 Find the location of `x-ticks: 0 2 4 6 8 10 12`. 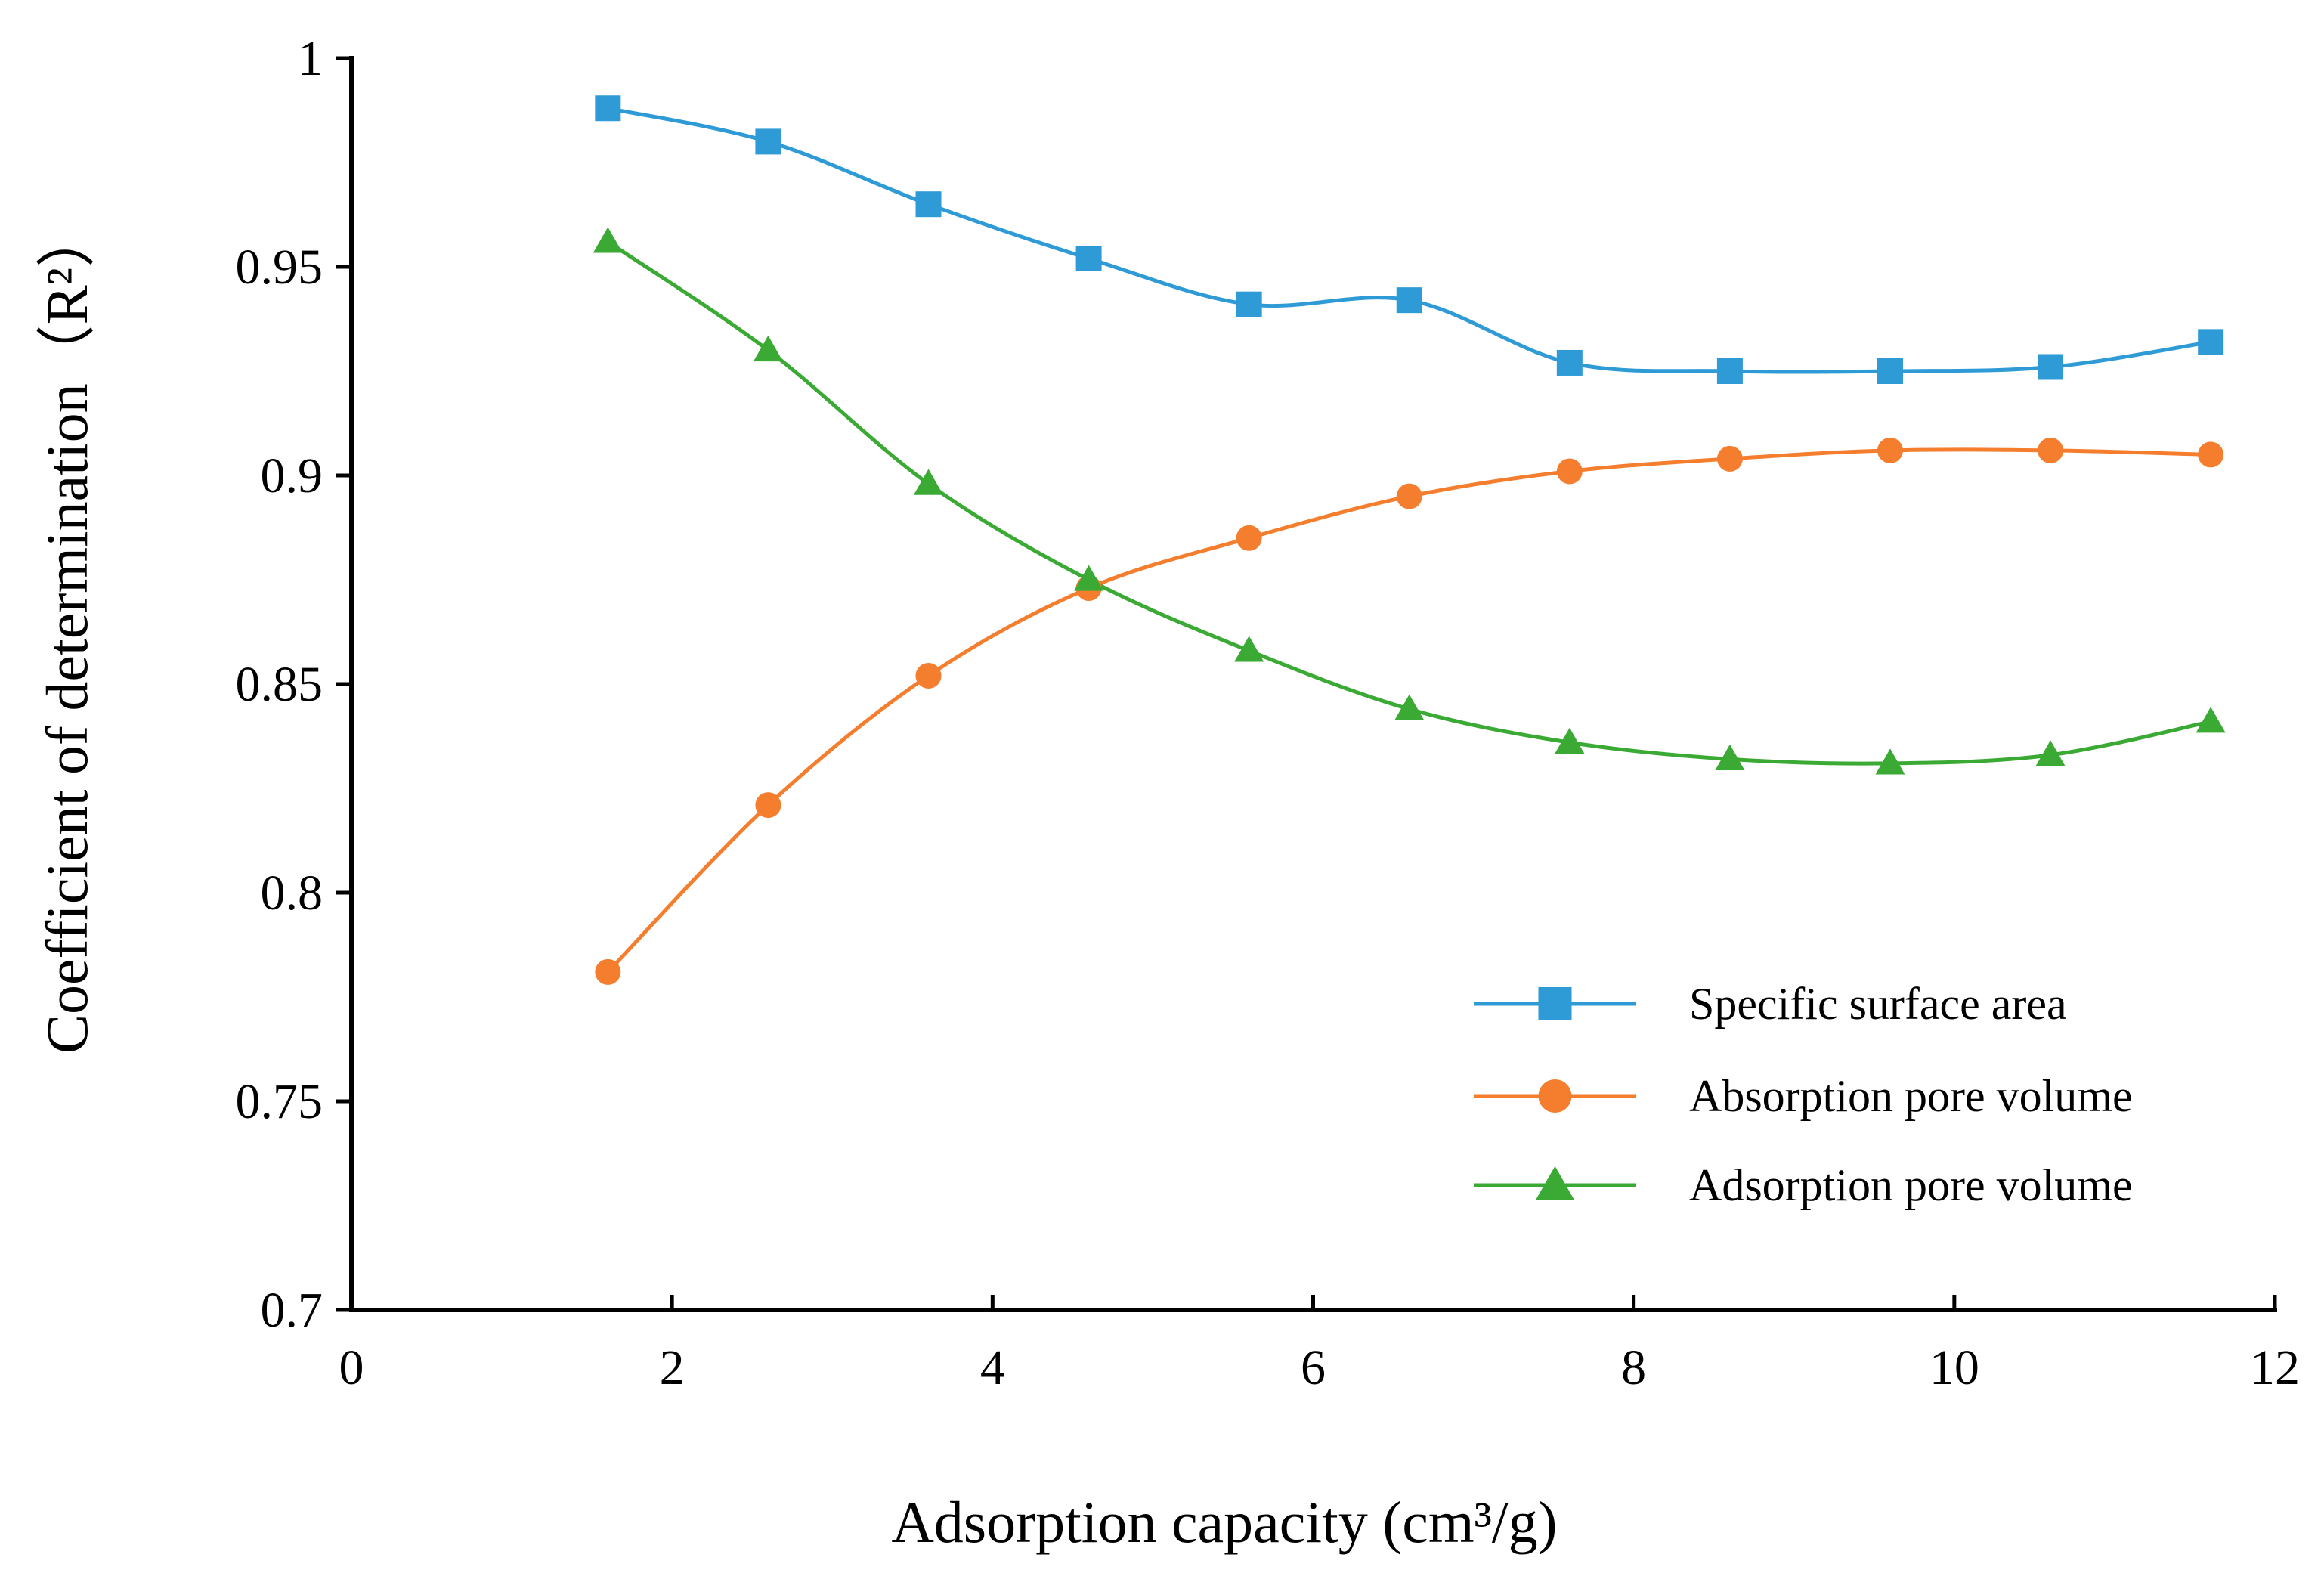

x-ticks: 0 2 4 6 8 10 12 is located at coordinates (1319, 1345).